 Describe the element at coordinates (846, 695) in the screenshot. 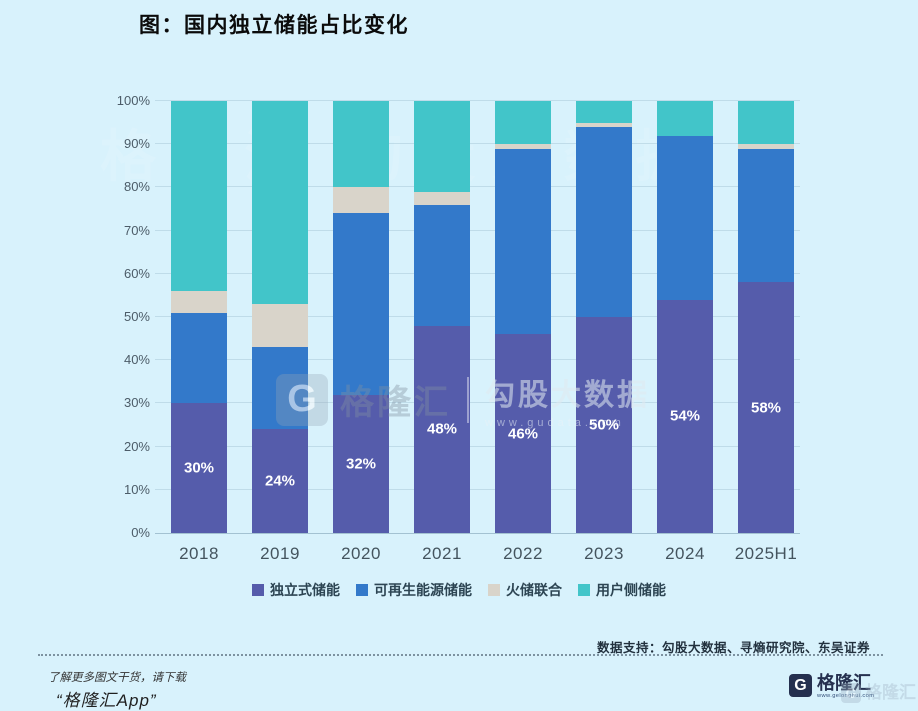

I see `brand-url: www.gelonghui.com` at that location.